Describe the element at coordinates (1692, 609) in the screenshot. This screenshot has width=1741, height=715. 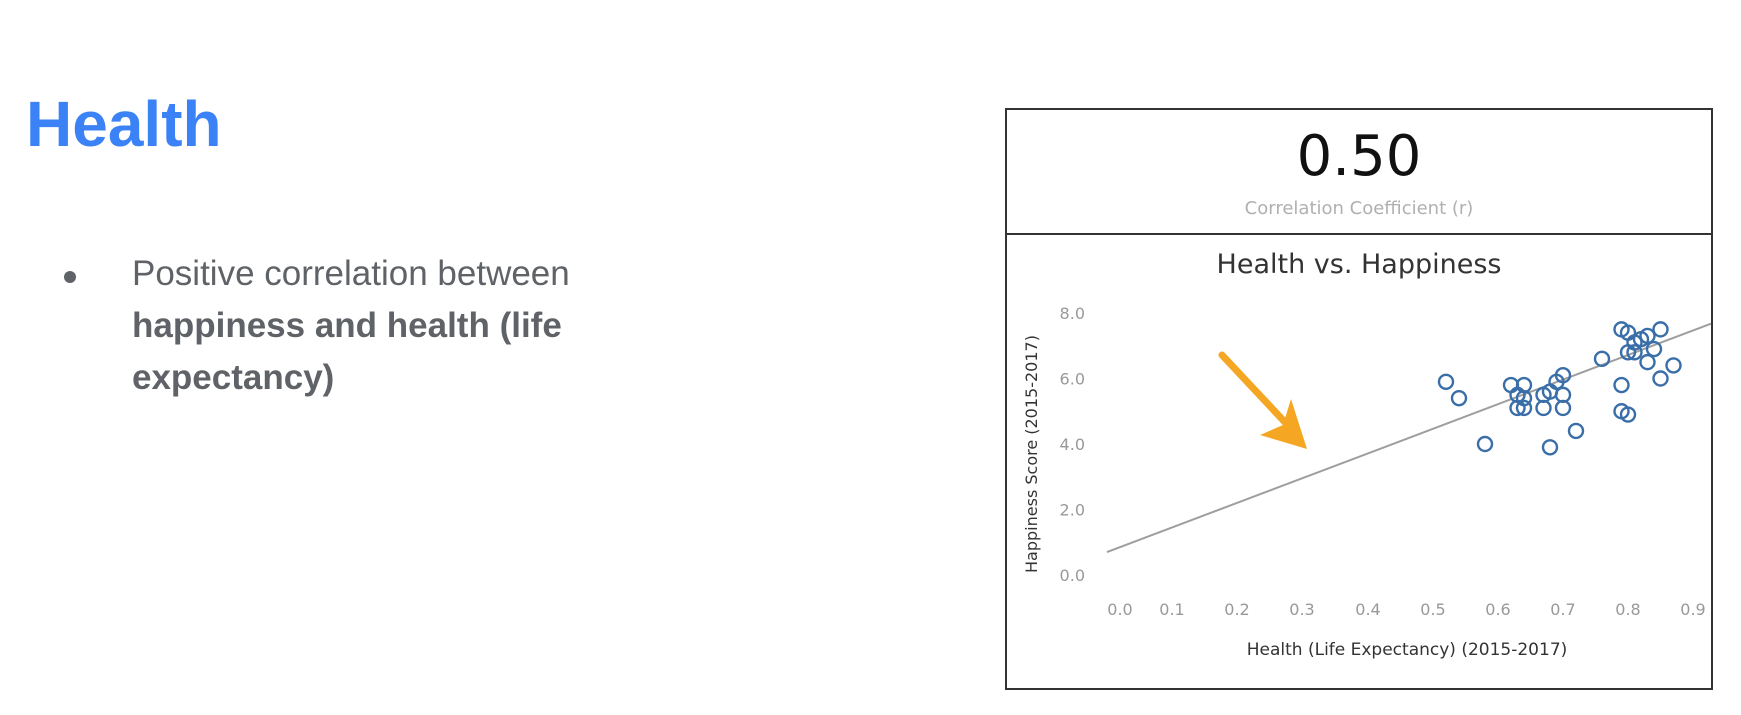
I see `x-tick-label: 0.9` at that location.